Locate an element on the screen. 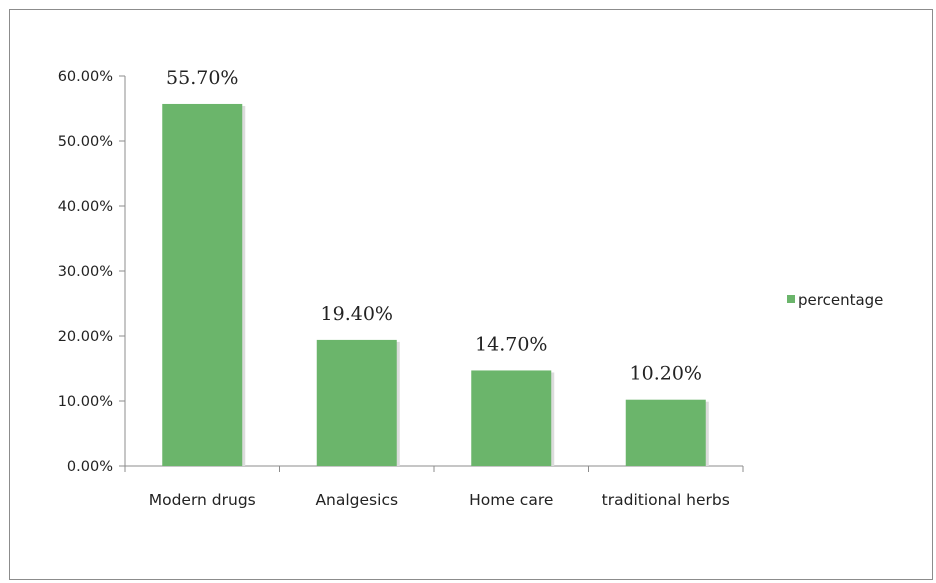 The image size is (936, 583). data-label: 55.70% is located at coordinates (202, 78).